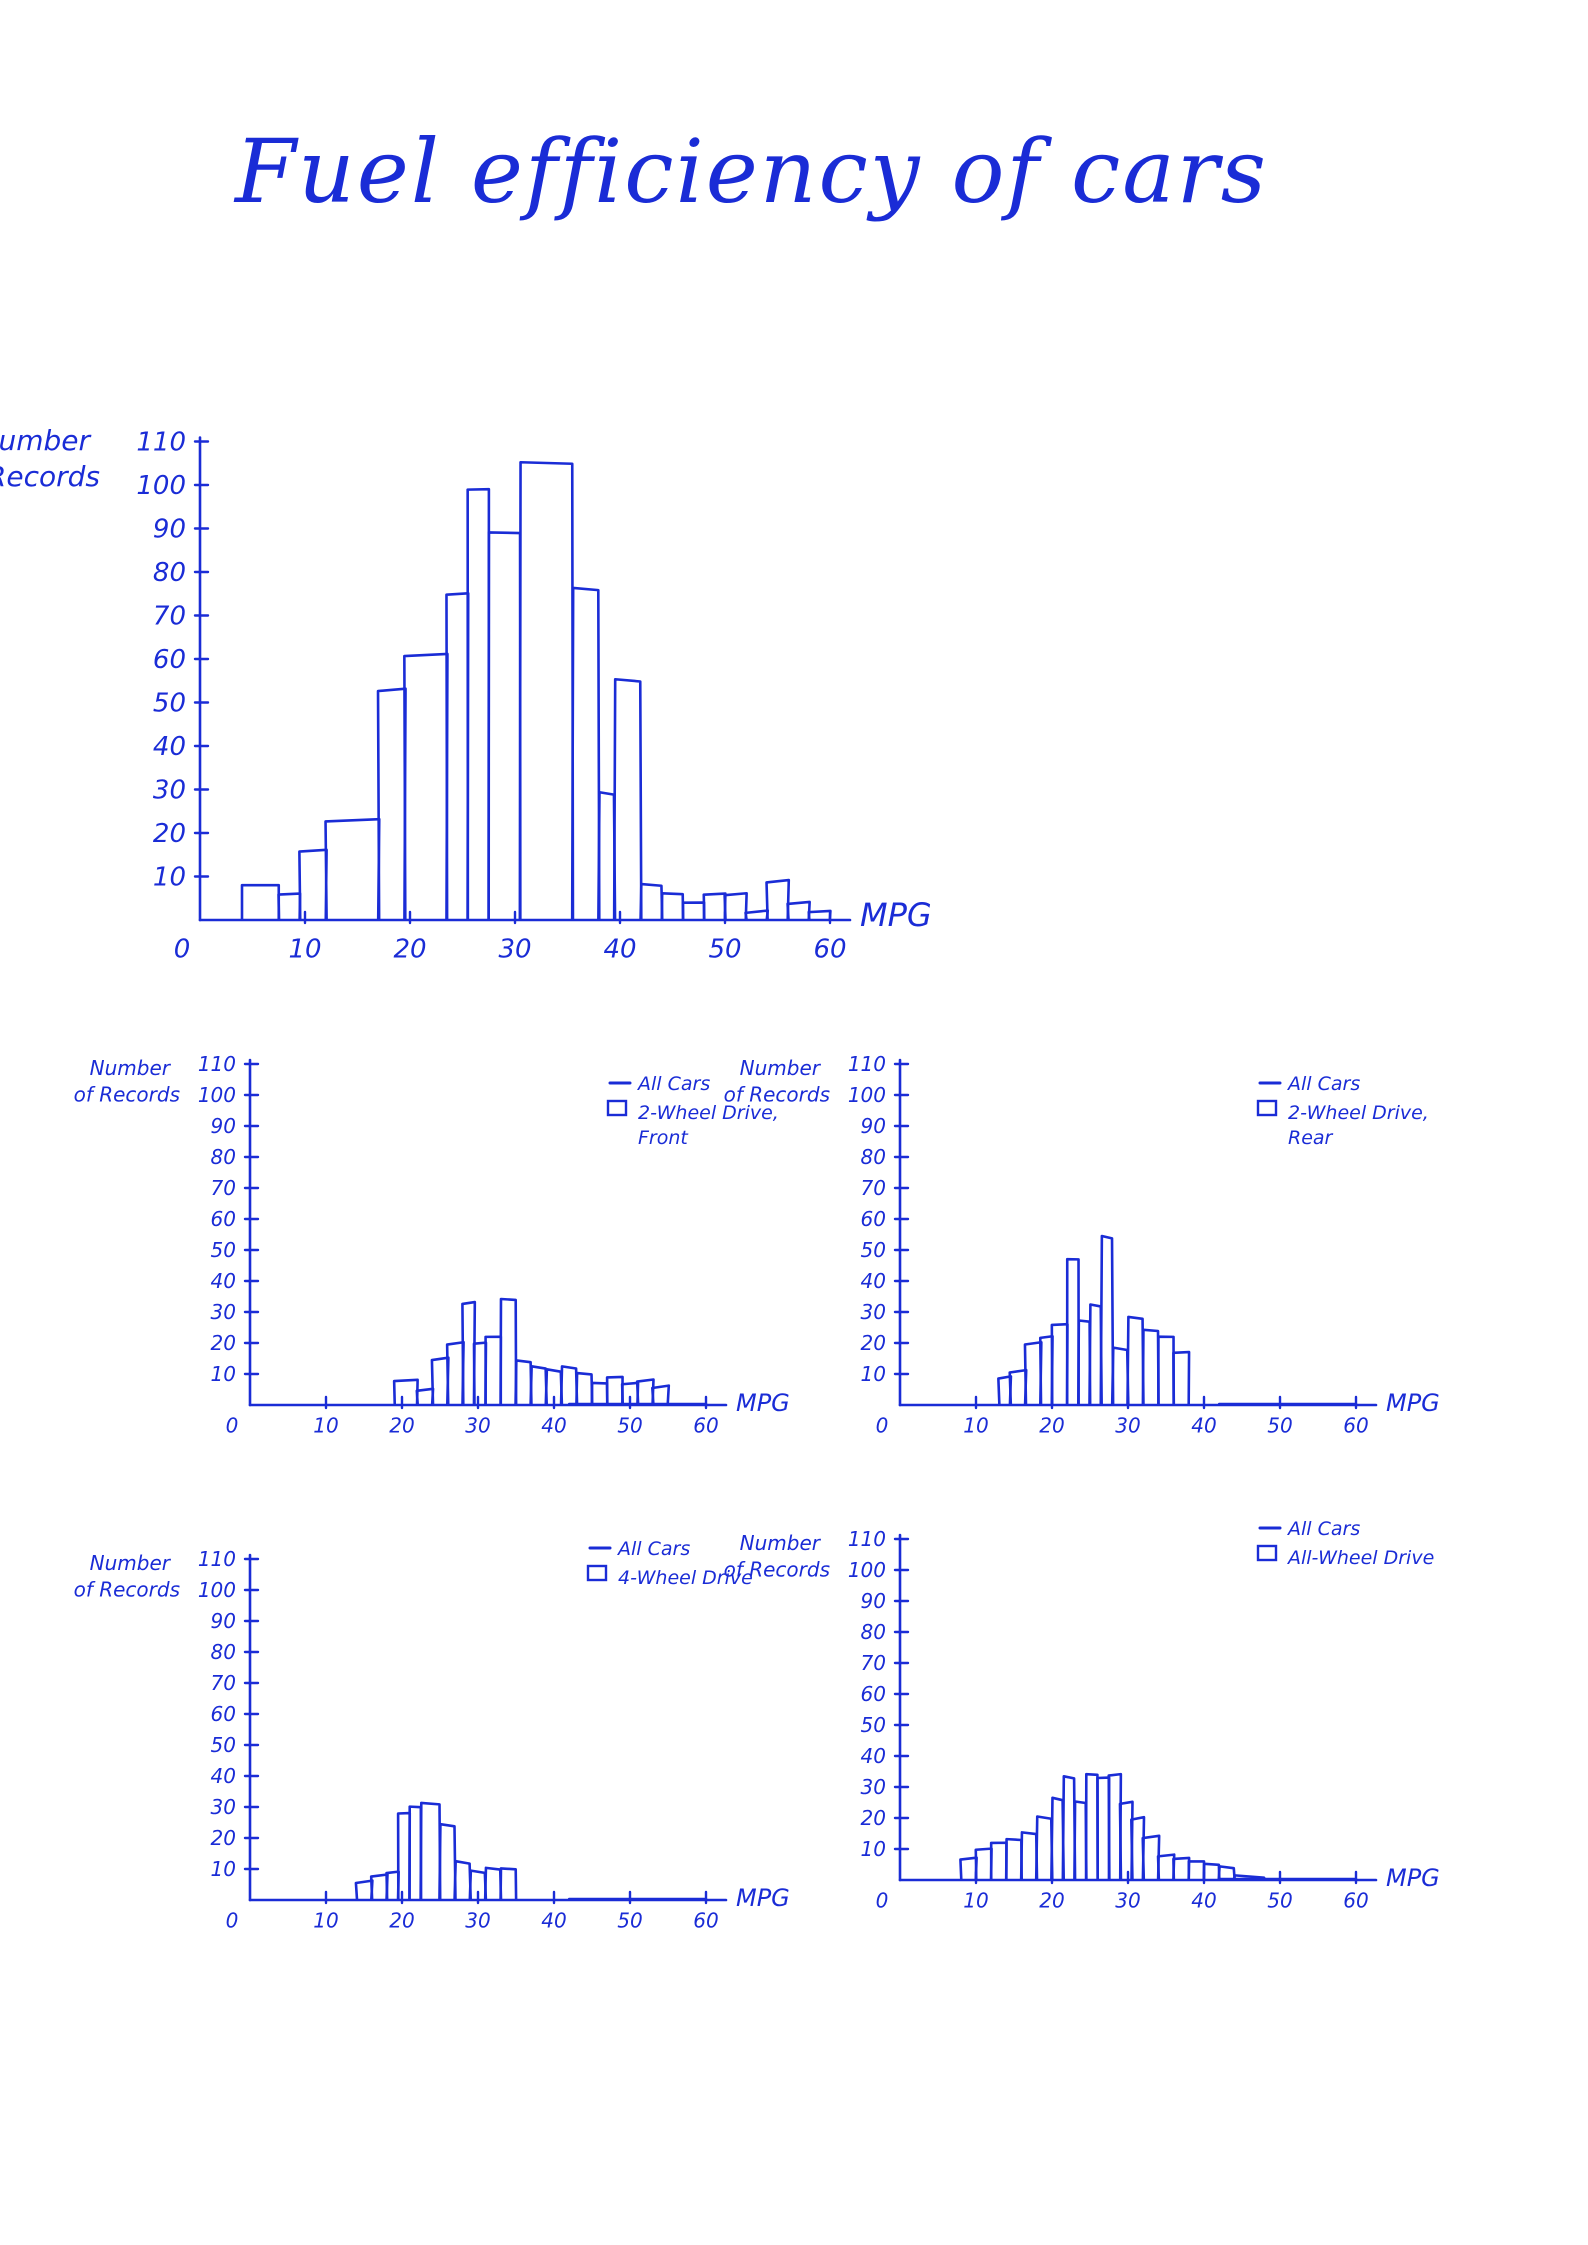  Describe the element at coordinates (1311, 1138) in the screenshot. I see `legend-label-line2: Rear` at that location.